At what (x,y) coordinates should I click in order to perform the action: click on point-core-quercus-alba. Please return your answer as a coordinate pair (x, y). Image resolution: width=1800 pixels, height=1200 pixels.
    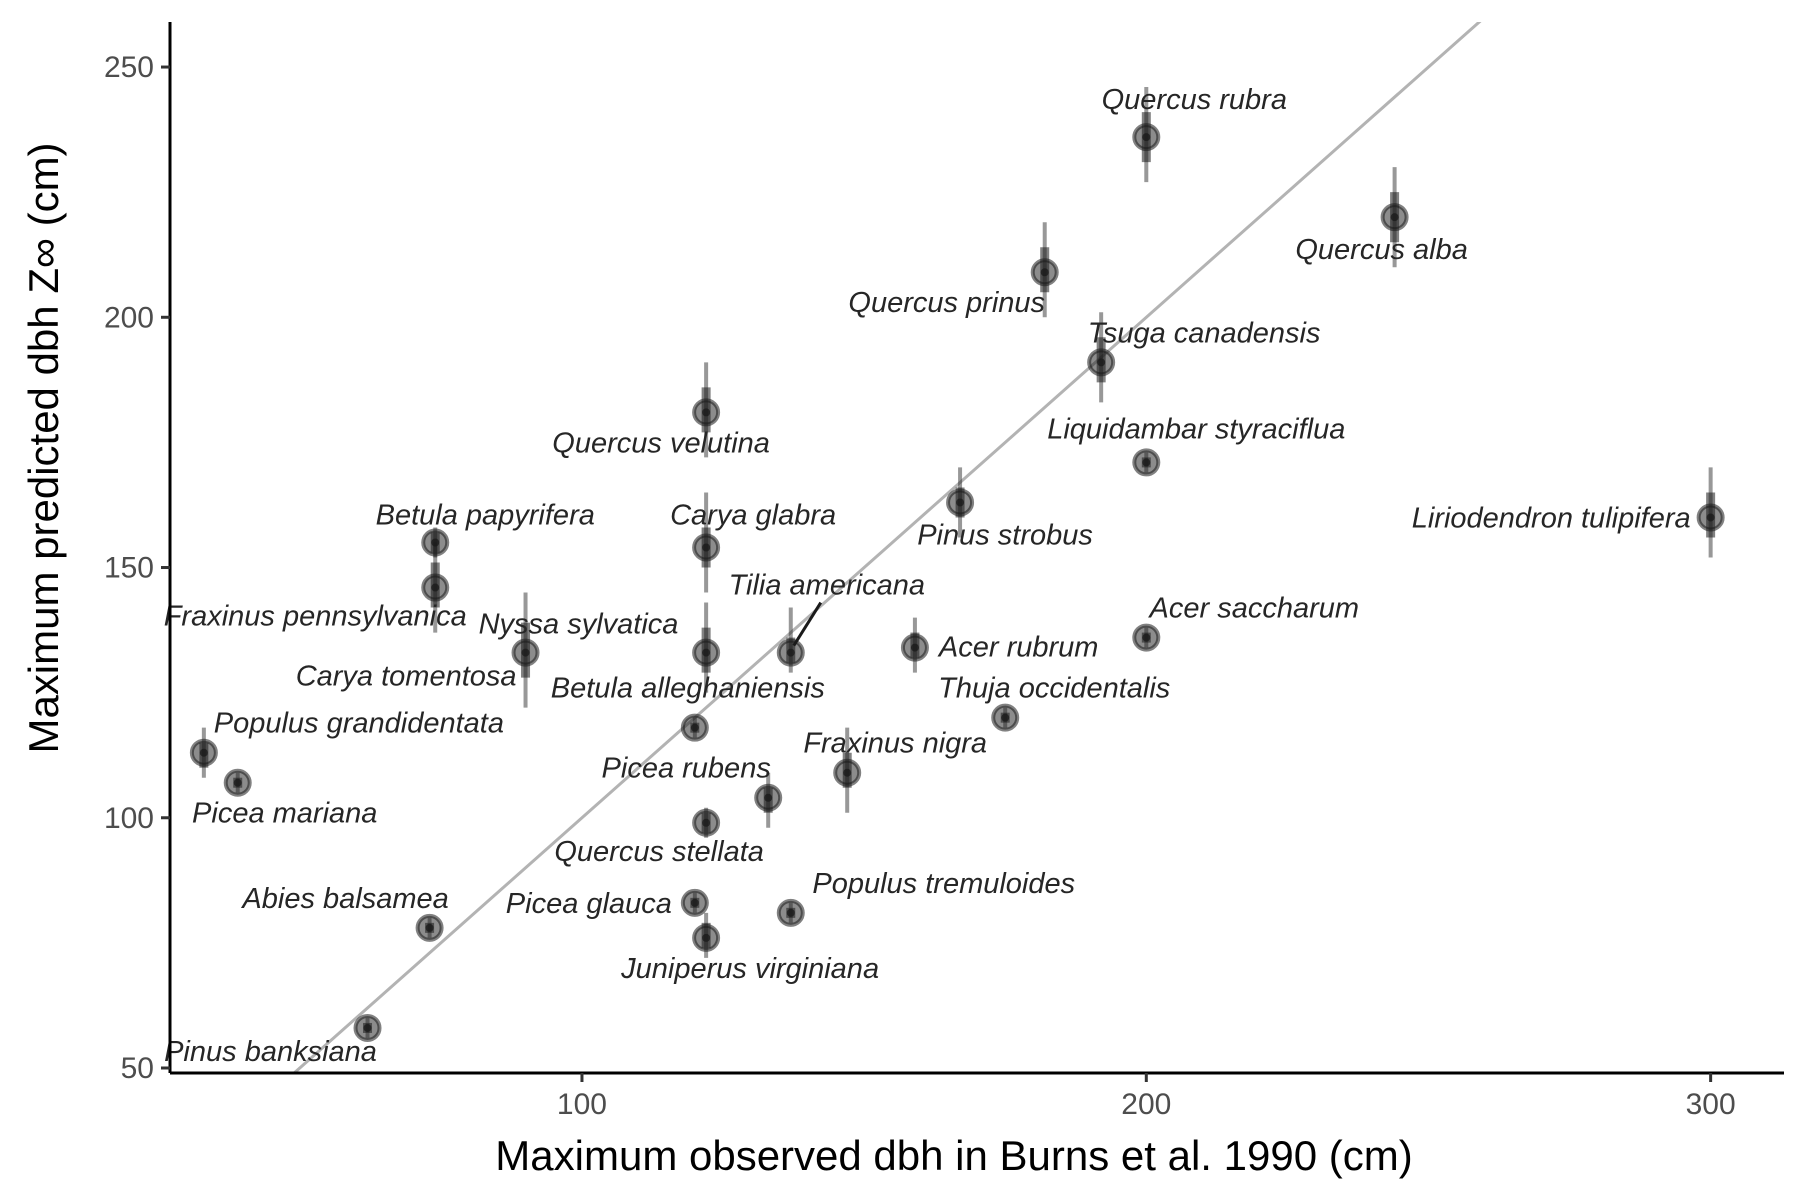
    Looking at the image, I should click on (1394, 217).